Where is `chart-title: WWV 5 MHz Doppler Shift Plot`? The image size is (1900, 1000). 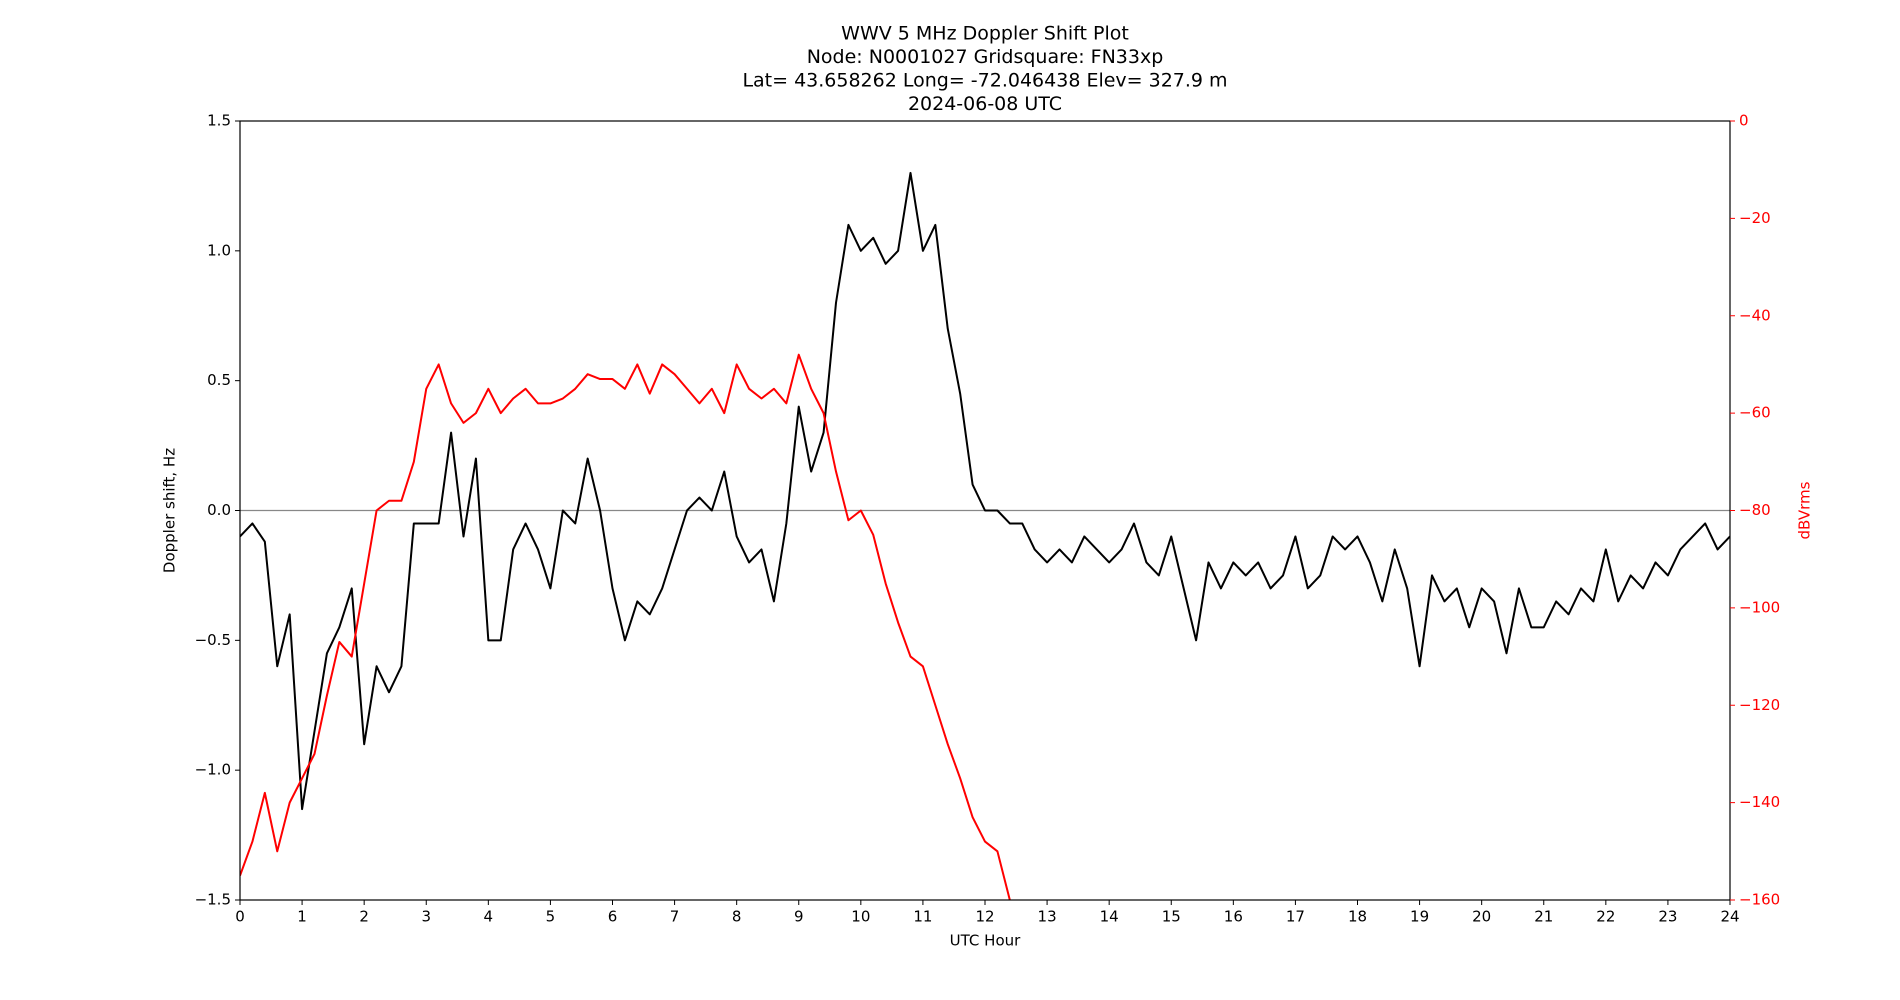 chart-title: WWV 5 MHz Doppler Shift Plot is located at coordinates (985, 34).